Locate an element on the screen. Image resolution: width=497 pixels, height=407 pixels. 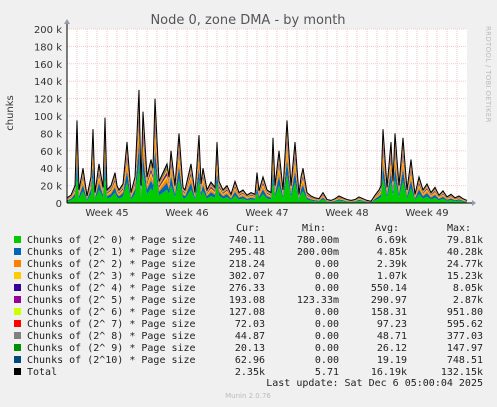
x-tick-label: Week 47 is located at coordinates (266, 213).